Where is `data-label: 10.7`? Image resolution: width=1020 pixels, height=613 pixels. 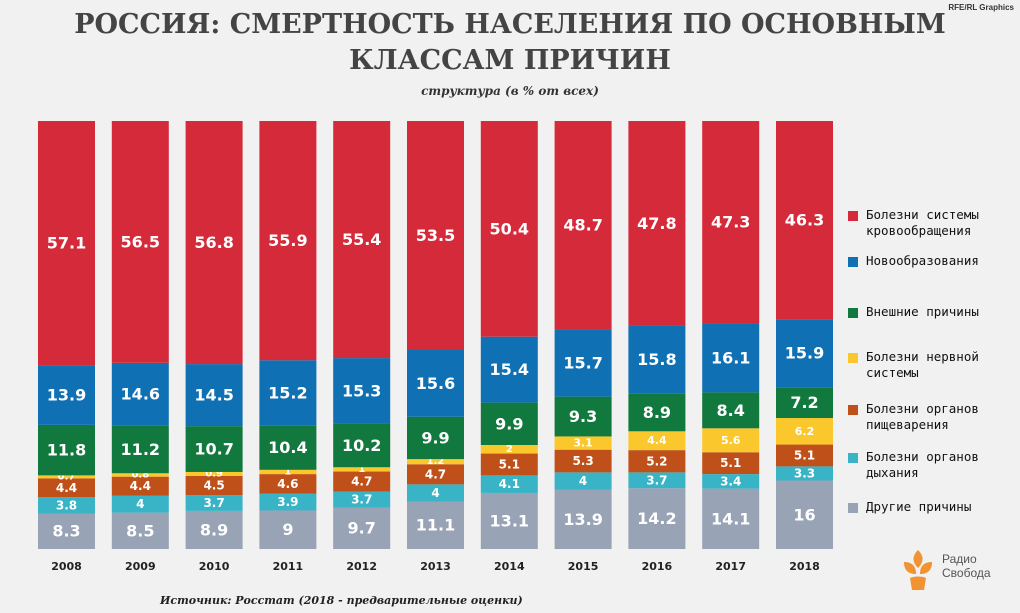
data-label: 10.7 is located at coordinates (213, 449).